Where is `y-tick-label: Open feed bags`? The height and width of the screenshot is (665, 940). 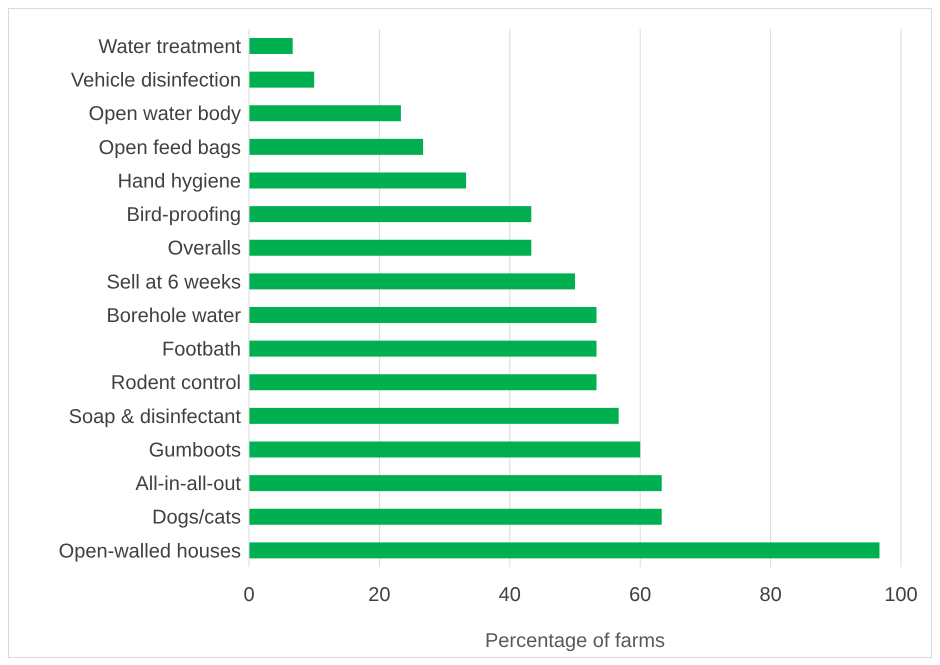
y-tick-label: Open feed bags is located at coordinates (169, 147).